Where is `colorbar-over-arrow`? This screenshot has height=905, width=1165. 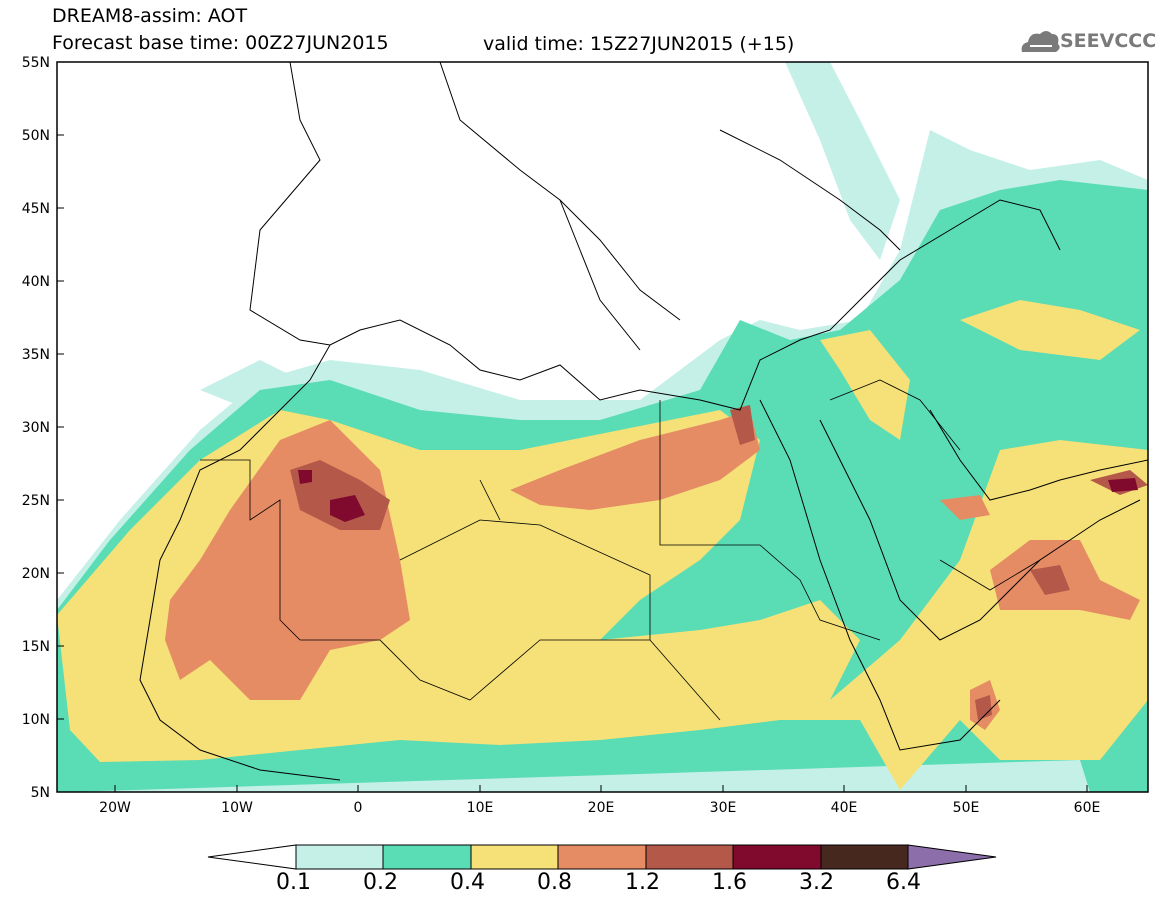 colorbar-over-arrow is located at coordinates (952, 857).